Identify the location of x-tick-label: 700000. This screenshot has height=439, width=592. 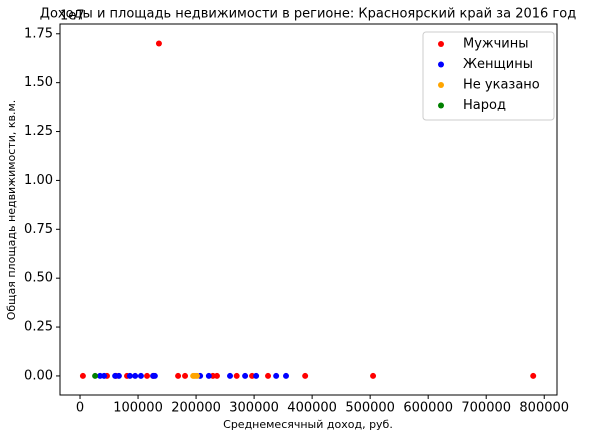
(486, 408).